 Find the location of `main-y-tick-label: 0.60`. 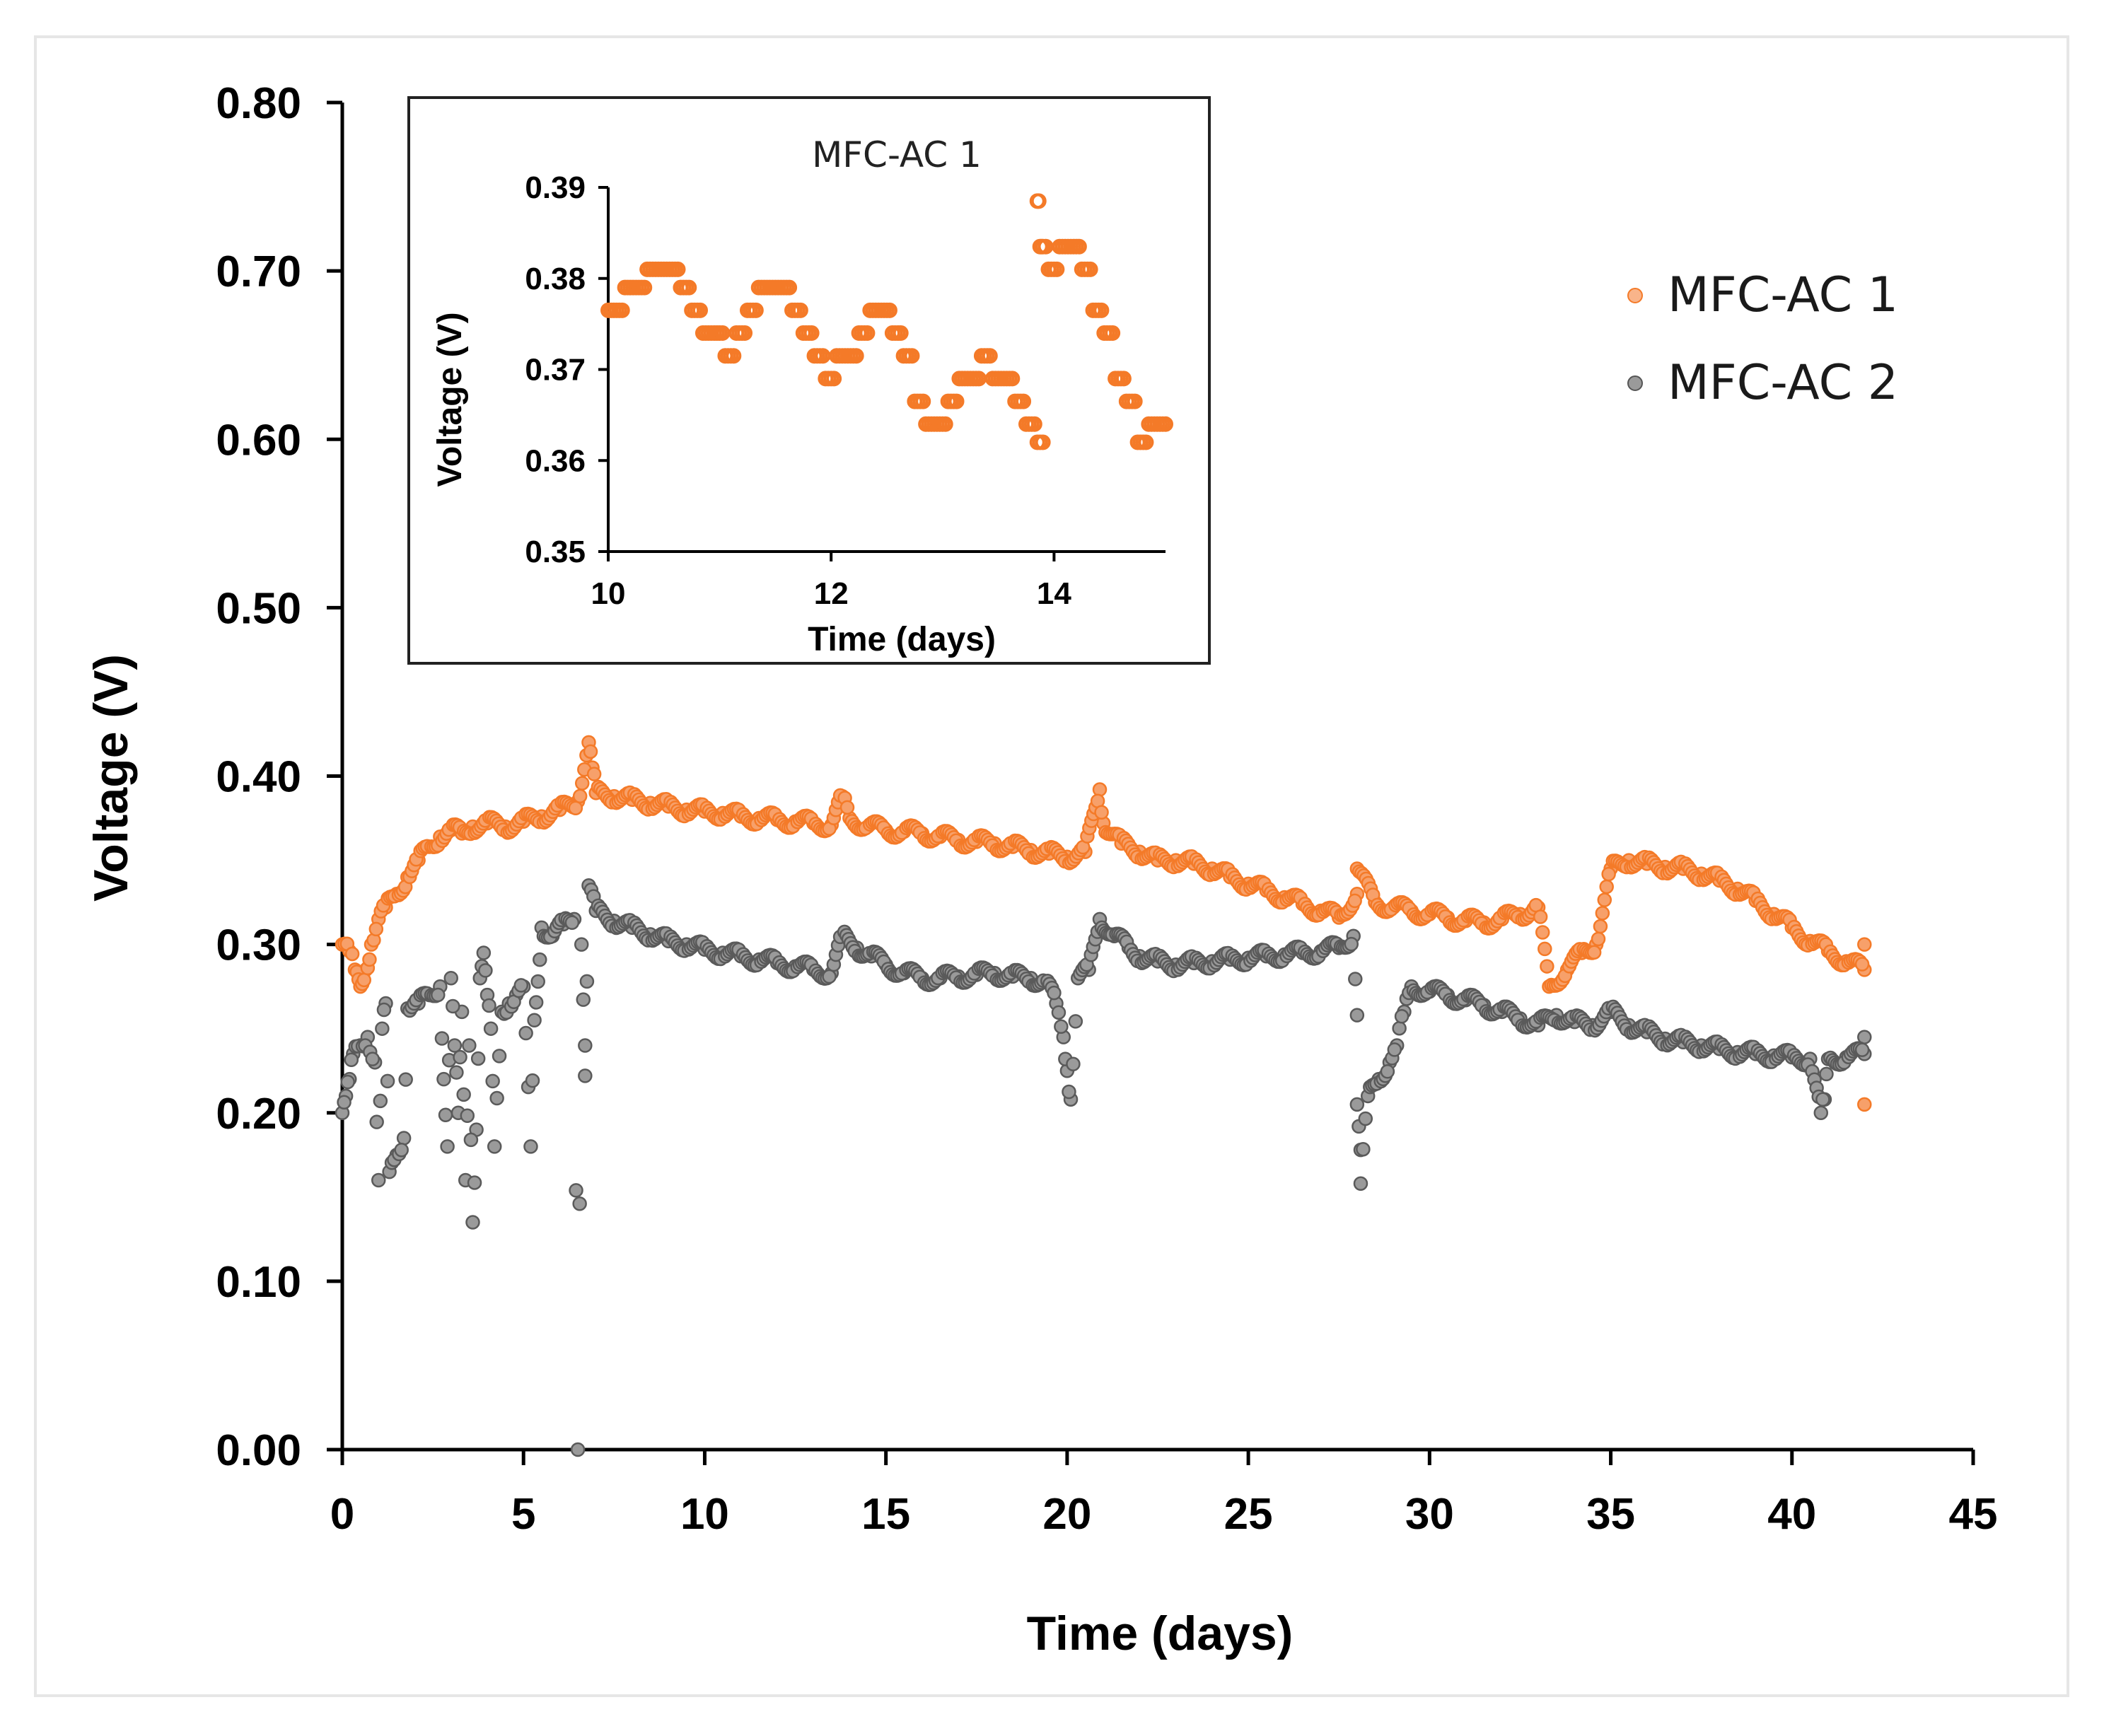

main-y-tick-label: 0.60 is located at coordinates (258, 440).